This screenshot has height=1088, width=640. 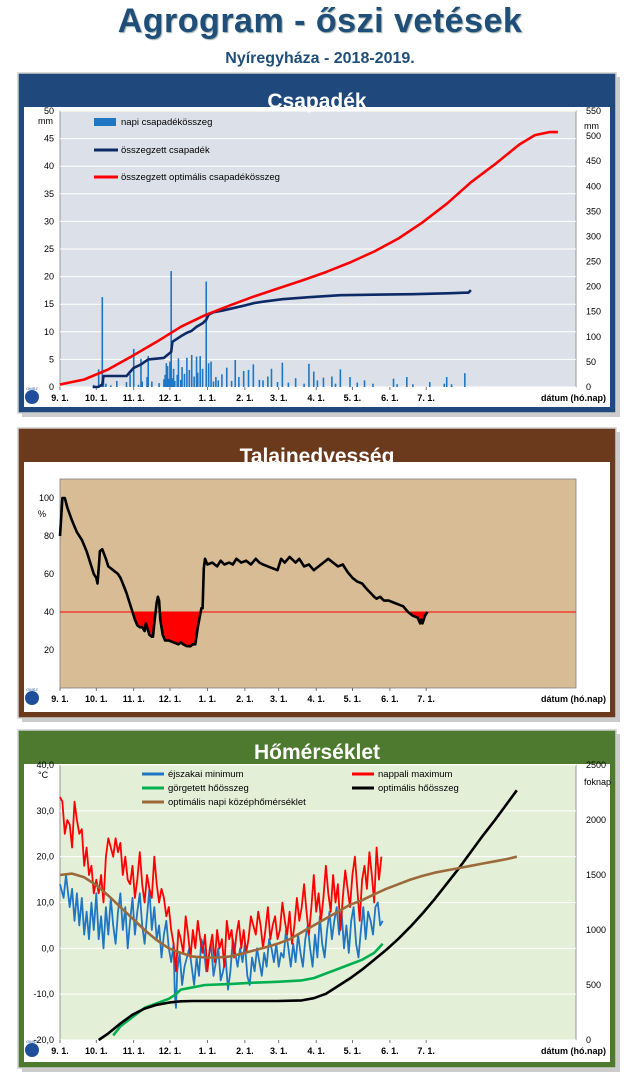 I want to click on y-tick-label-right: 100, so click(x=593, y=337).